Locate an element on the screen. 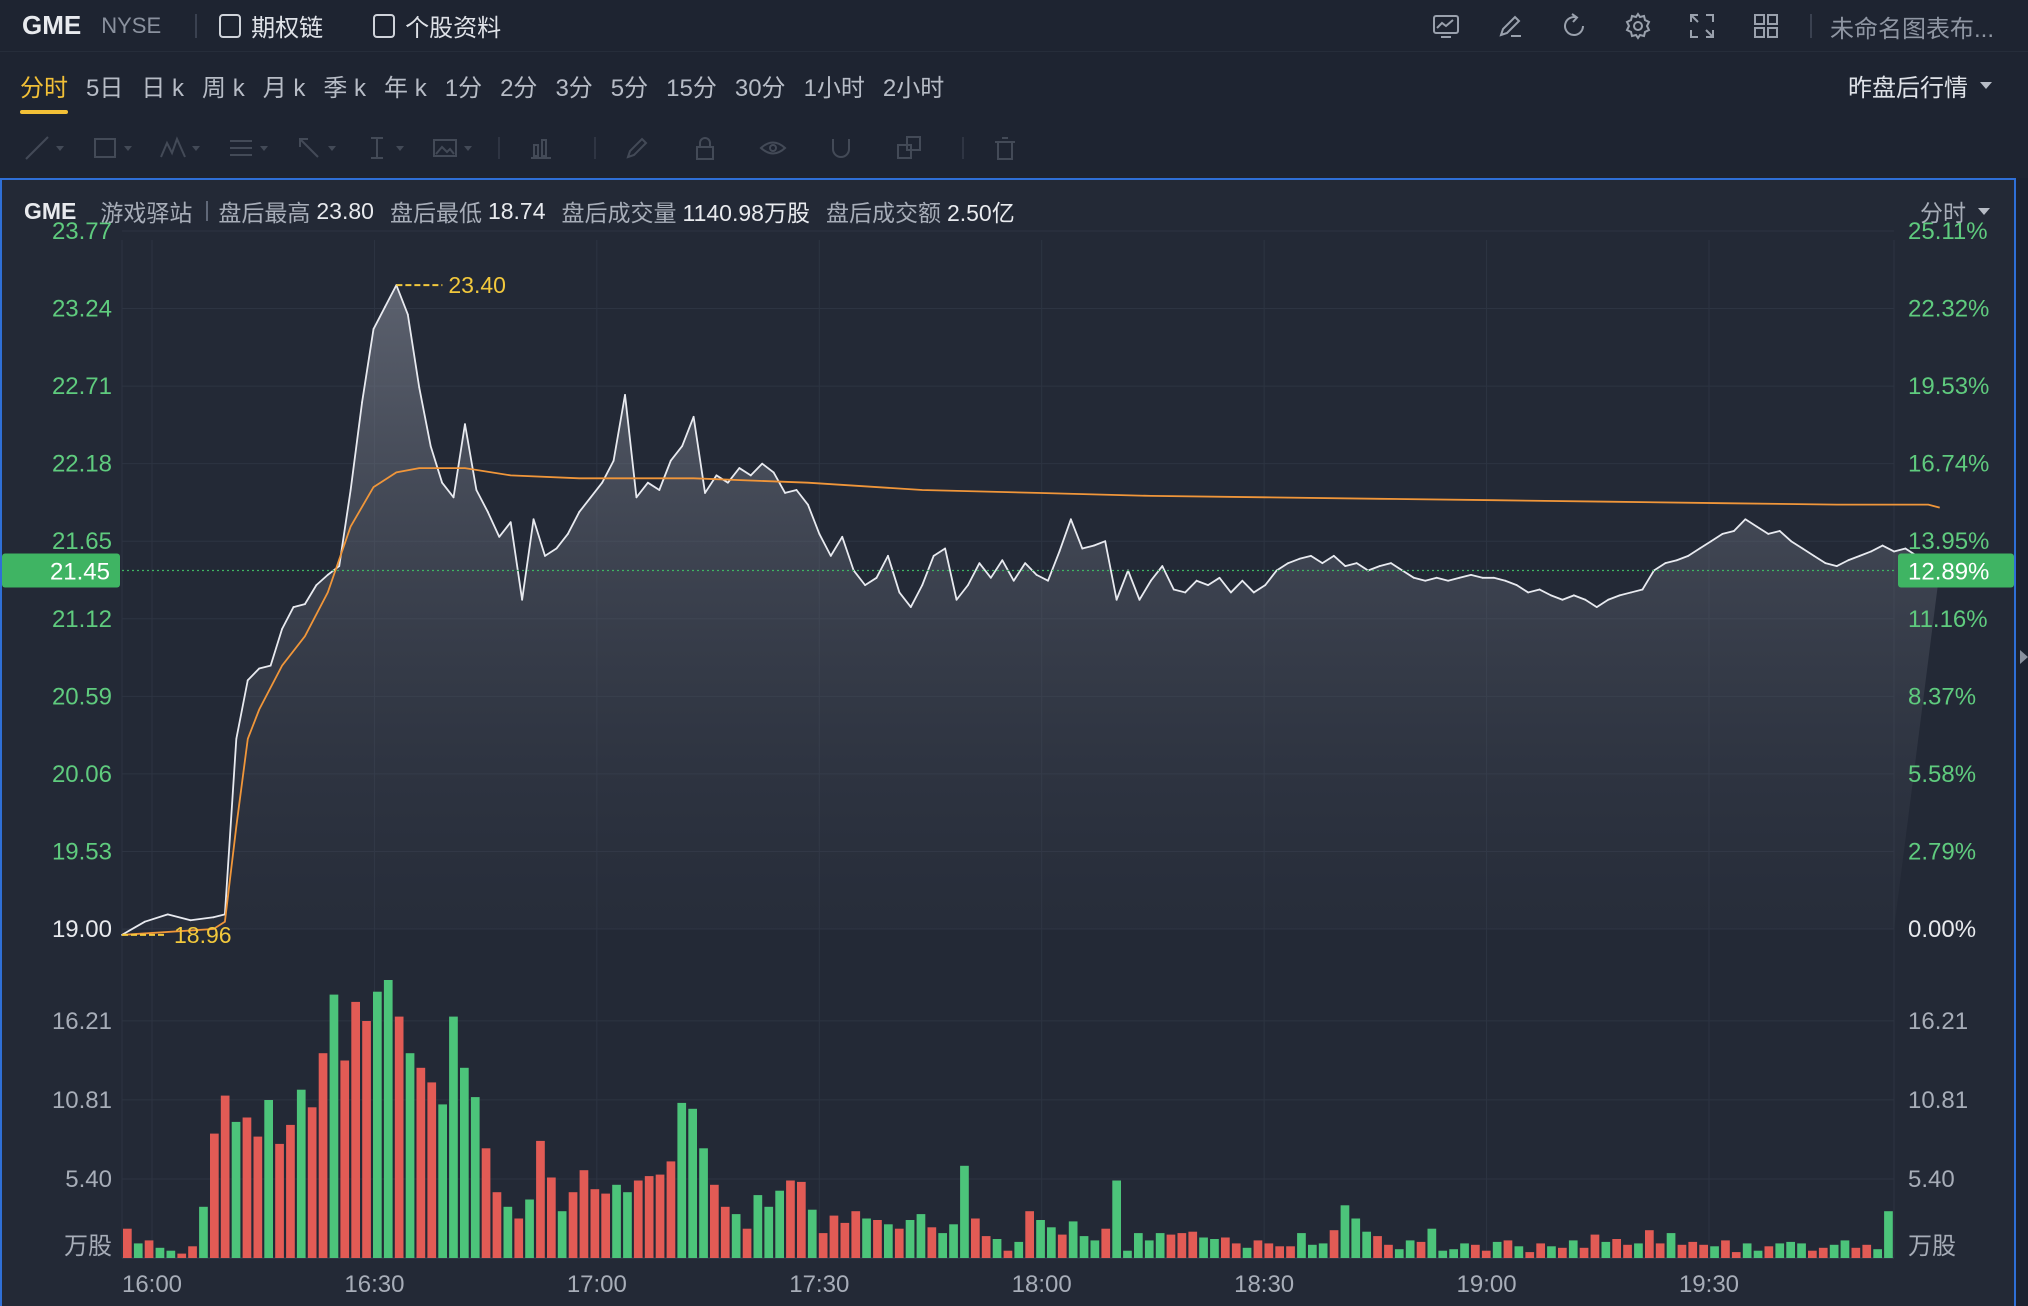  interval-select: 分时 is located at coordinates (1955, 211).